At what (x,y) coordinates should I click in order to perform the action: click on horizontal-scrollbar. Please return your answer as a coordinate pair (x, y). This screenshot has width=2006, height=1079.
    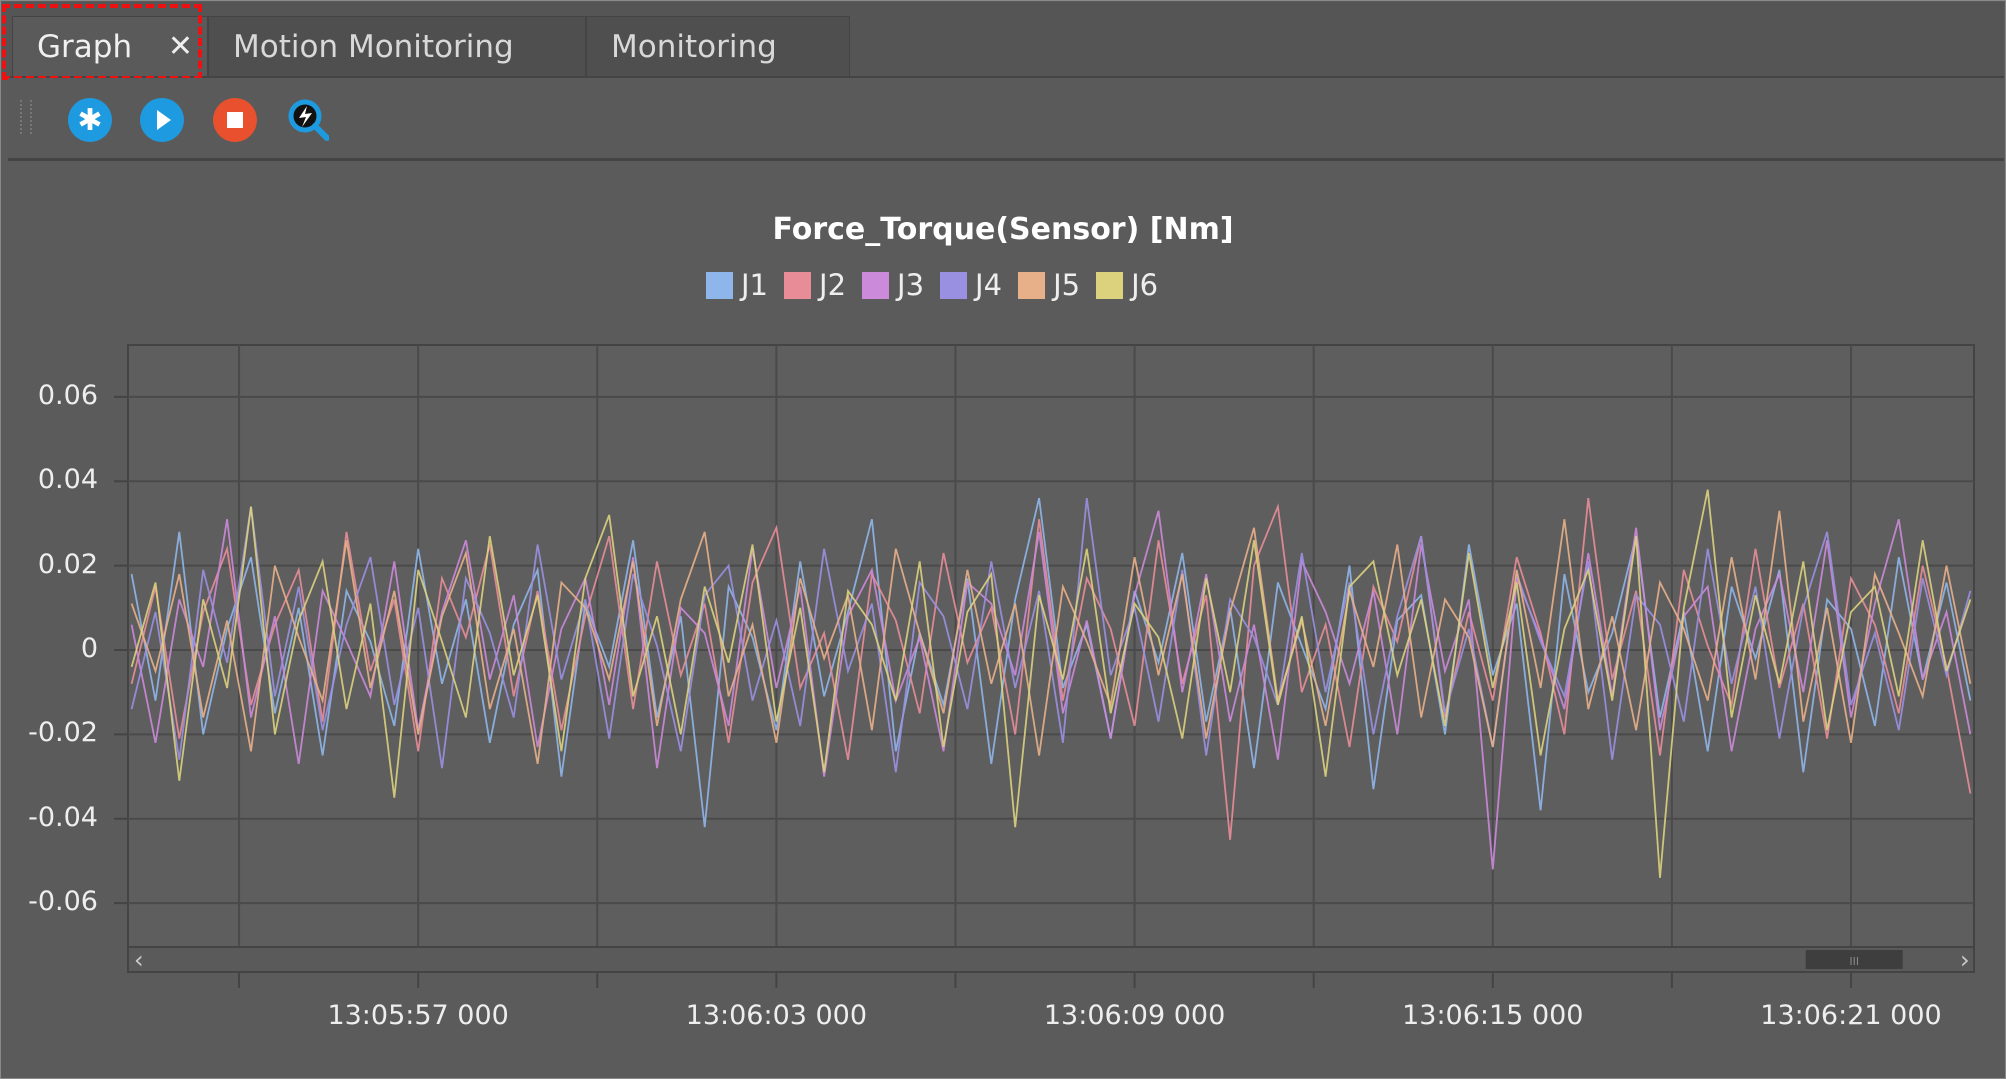
    Looking at the image, I should click on (1051, 959).